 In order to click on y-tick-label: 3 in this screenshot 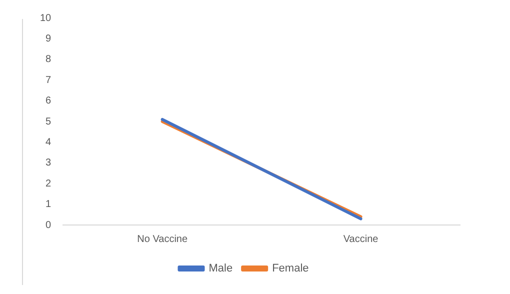, I will do `click(49, 163)`.